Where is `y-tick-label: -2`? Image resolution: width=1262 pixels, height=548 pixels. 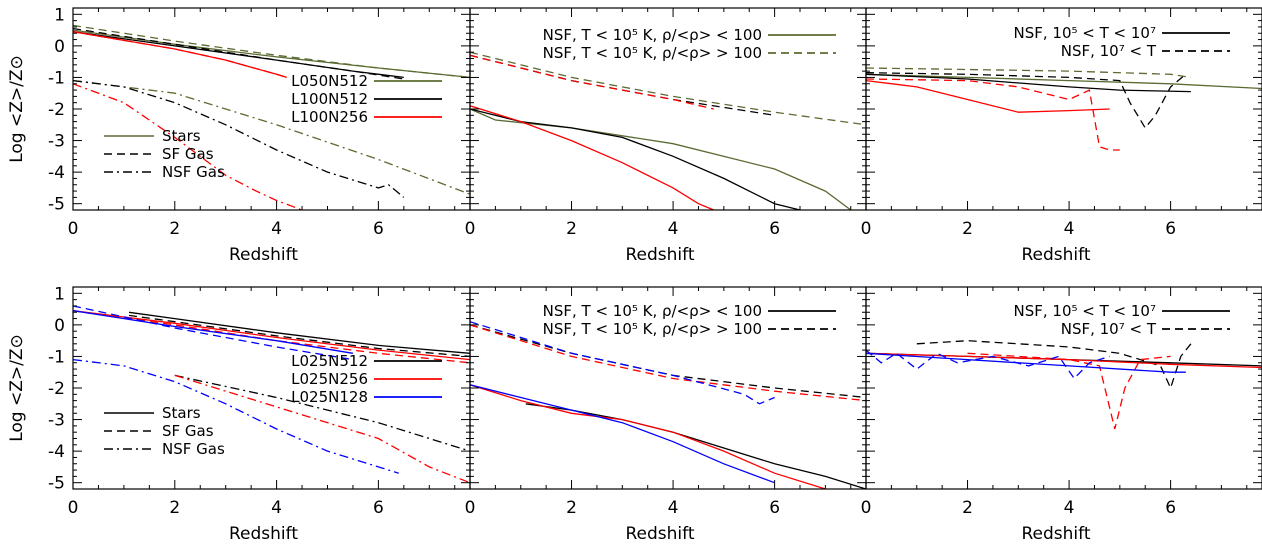 y-tick-label: -2 is located at coordinates (56, 110).